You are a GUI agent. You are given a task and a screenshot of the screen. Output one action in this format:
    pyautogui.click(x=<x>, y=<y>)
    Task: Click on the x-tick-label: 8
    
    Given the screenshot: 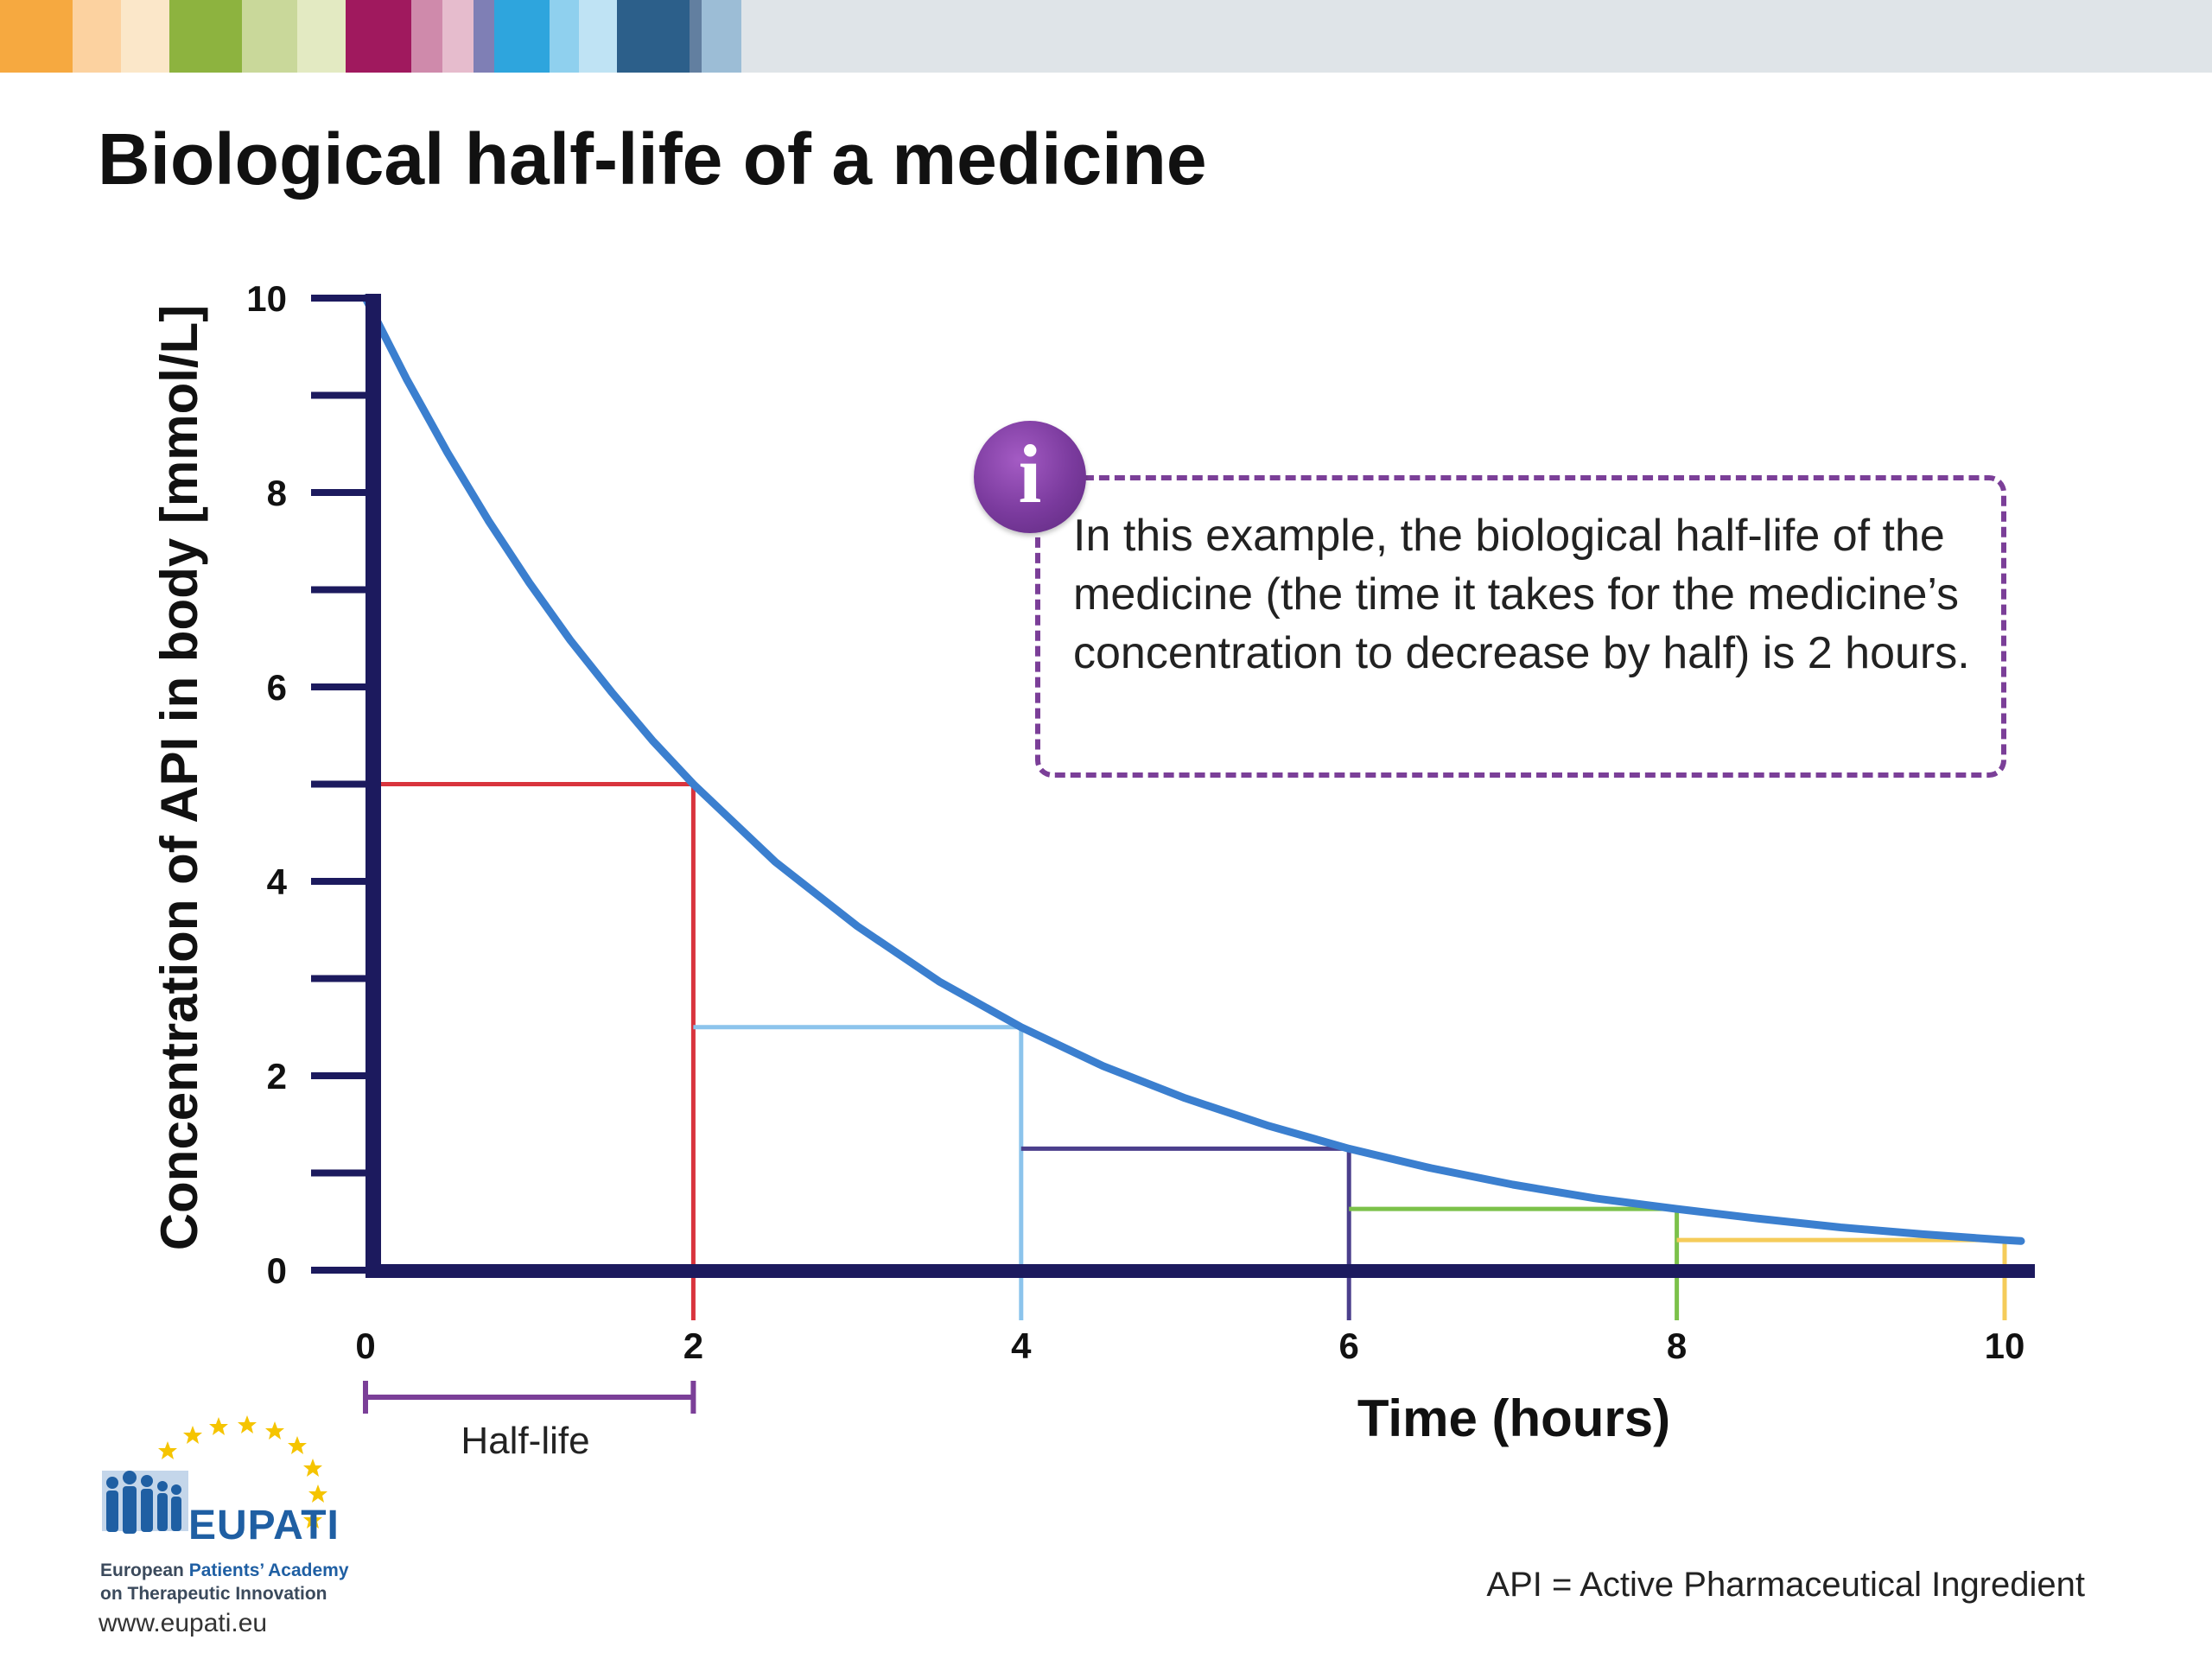 What is the action you would take?
    pyautogui.click(x=1677, y=1345)
    